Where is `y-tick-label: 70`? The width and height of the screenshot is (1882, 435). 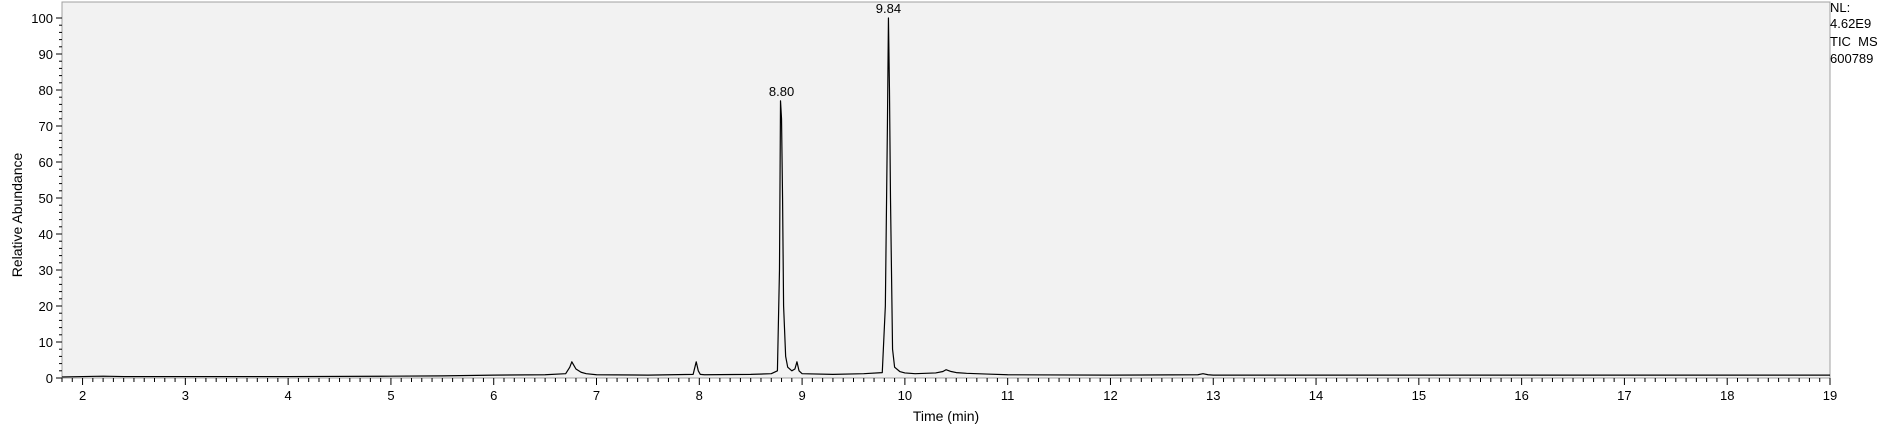
y-tick-label: 70 is located at coordinates (46, 126).